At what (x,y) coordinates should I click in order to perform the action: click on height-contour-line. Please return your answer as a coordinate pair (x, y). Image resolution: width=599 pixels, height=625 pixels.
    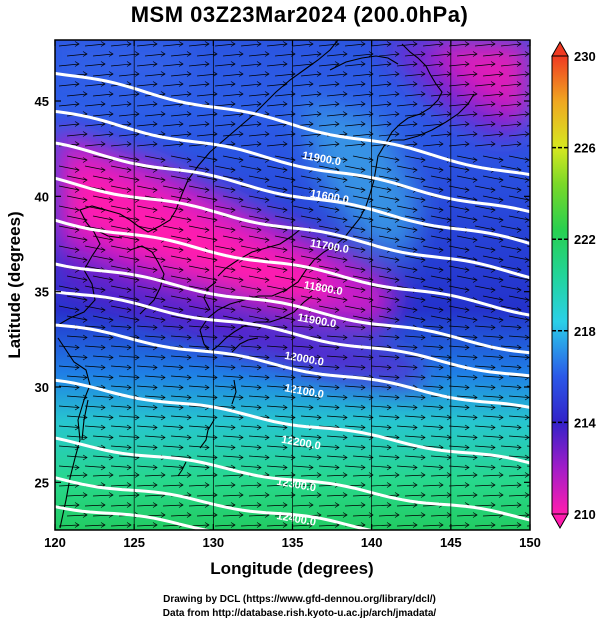
    Looking at the image, I should click on (292, 421).